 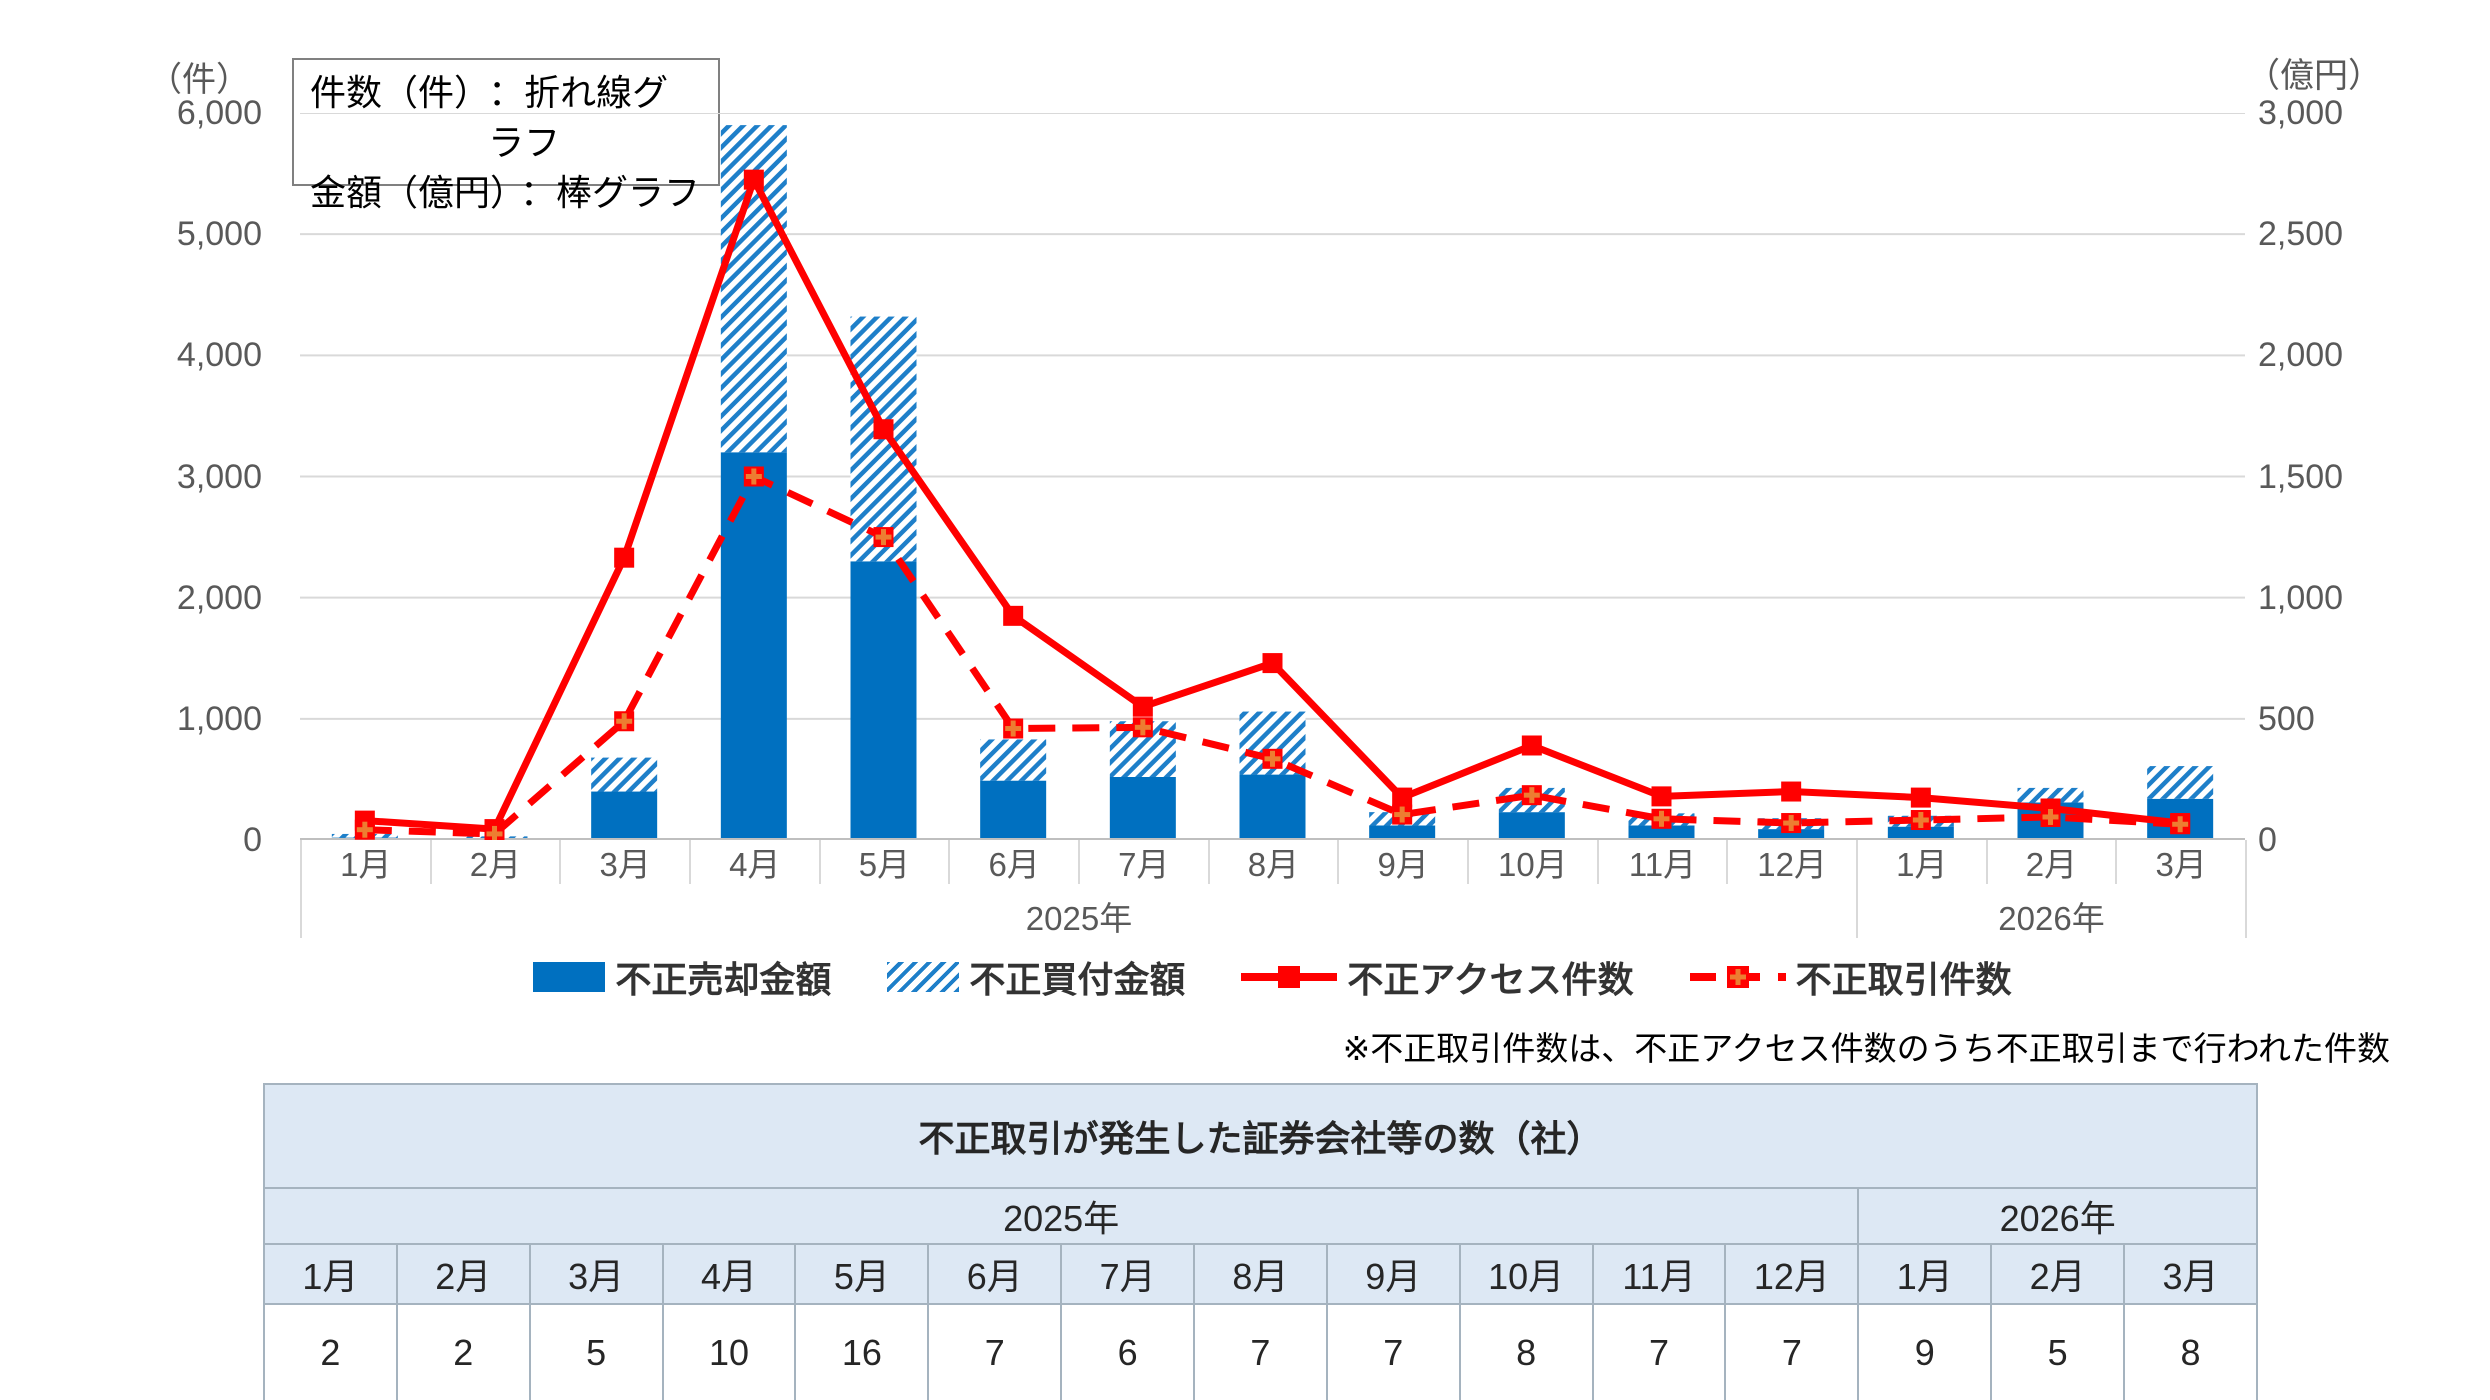 I want to click on right-axis-tick: 2,500, so click(x=2301, y=234).